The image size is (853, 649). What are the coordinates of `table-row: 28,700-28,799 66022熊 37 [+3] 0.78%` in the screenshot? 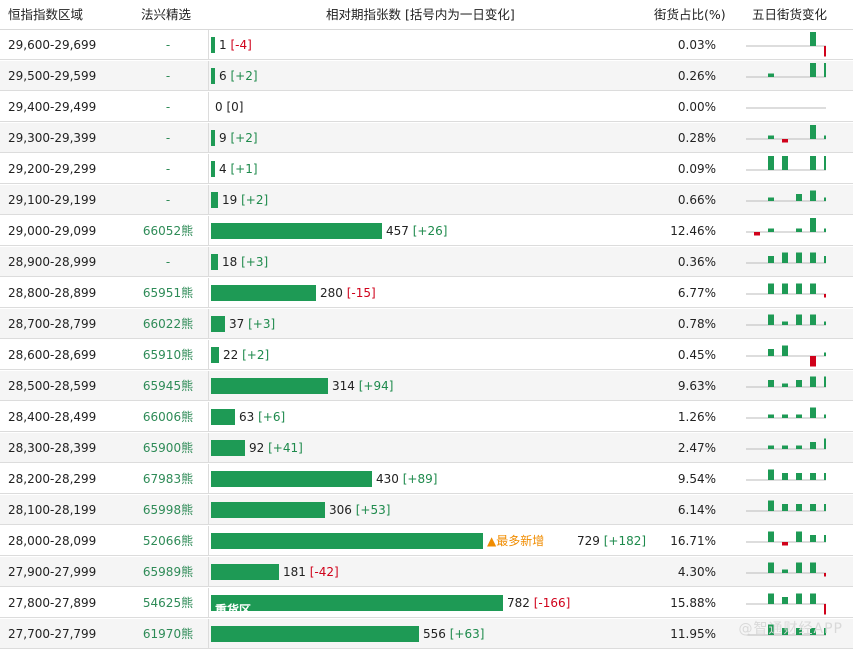 It's located at (426, 324).